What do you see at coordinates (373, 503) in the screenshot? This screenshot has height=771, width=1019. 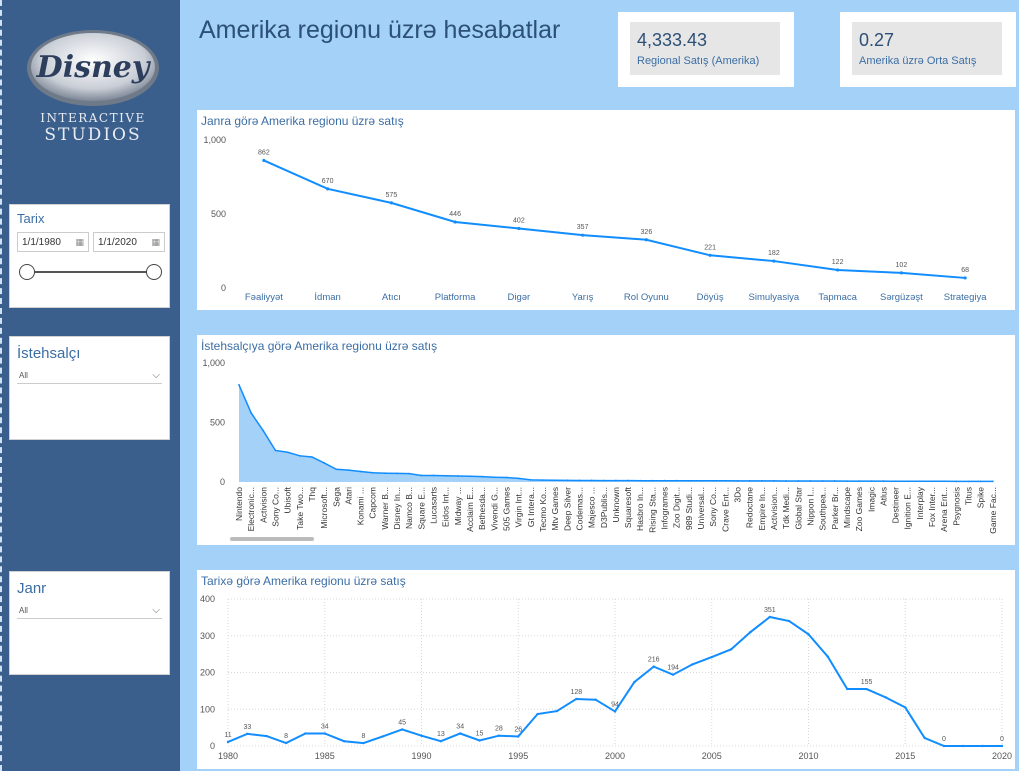 I see `x-tick-label: Capcom` at bounding box center [373, 503].